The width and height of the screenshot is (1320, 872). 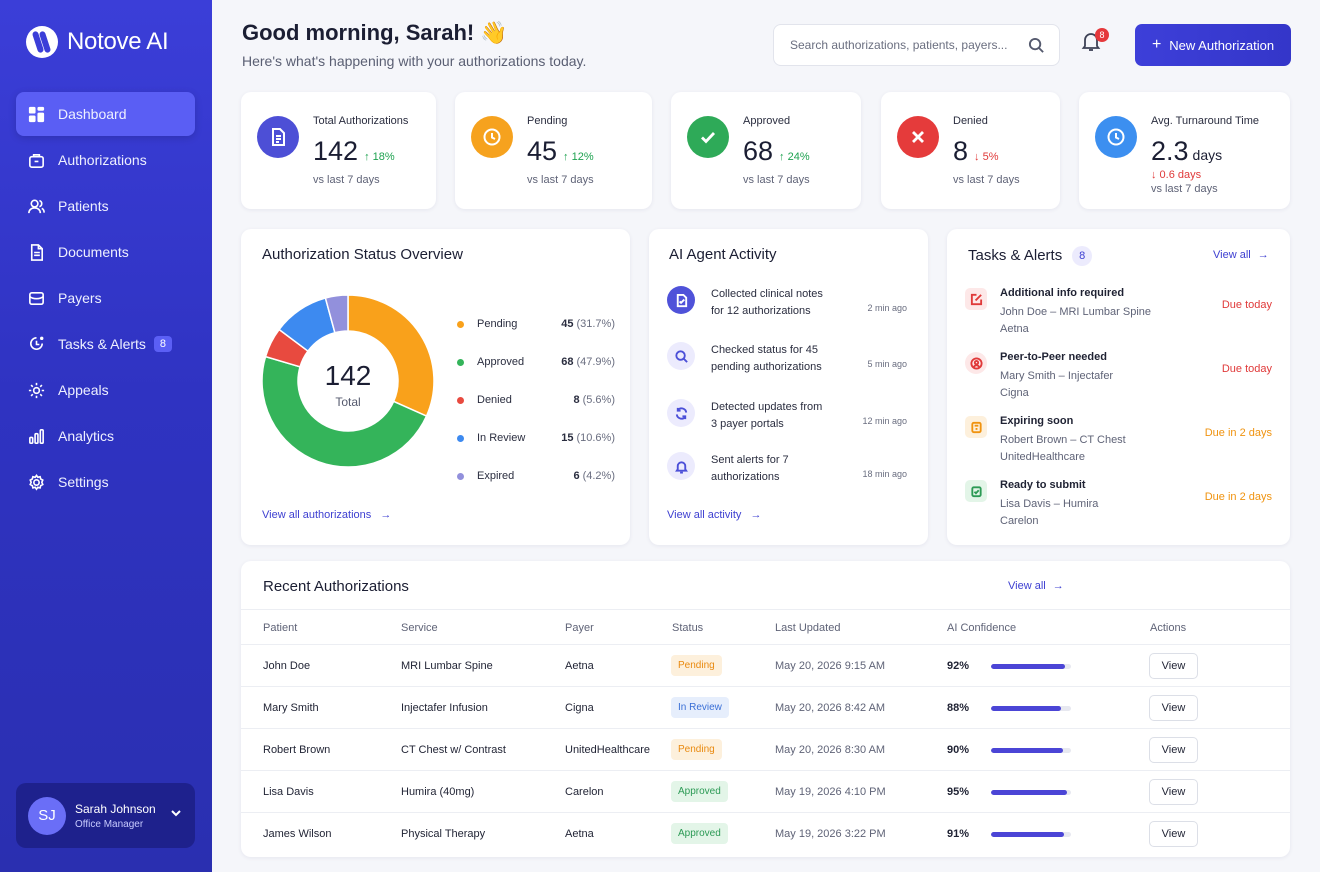 What do you see at coordinates (105, 436) in the screenshot?
I see `sidebar-item-analytics: Analytics` at bounding box center [105, 436].